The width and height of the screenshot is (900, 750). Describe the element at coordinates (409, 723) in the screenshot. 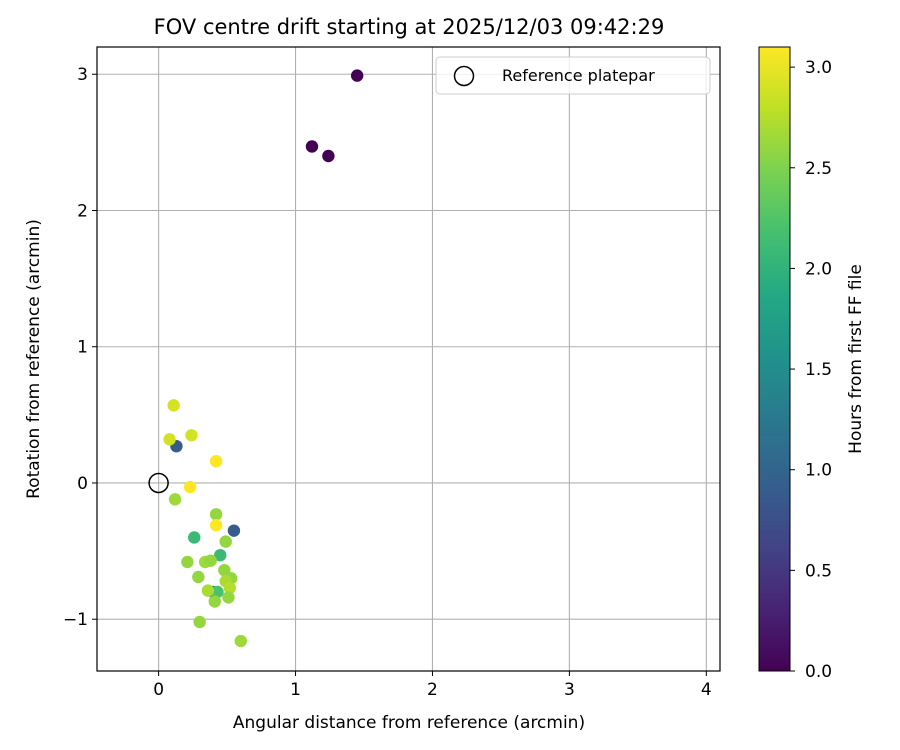

I see `x-axis-label: Angular distance from reference (arcmin)` at that location.